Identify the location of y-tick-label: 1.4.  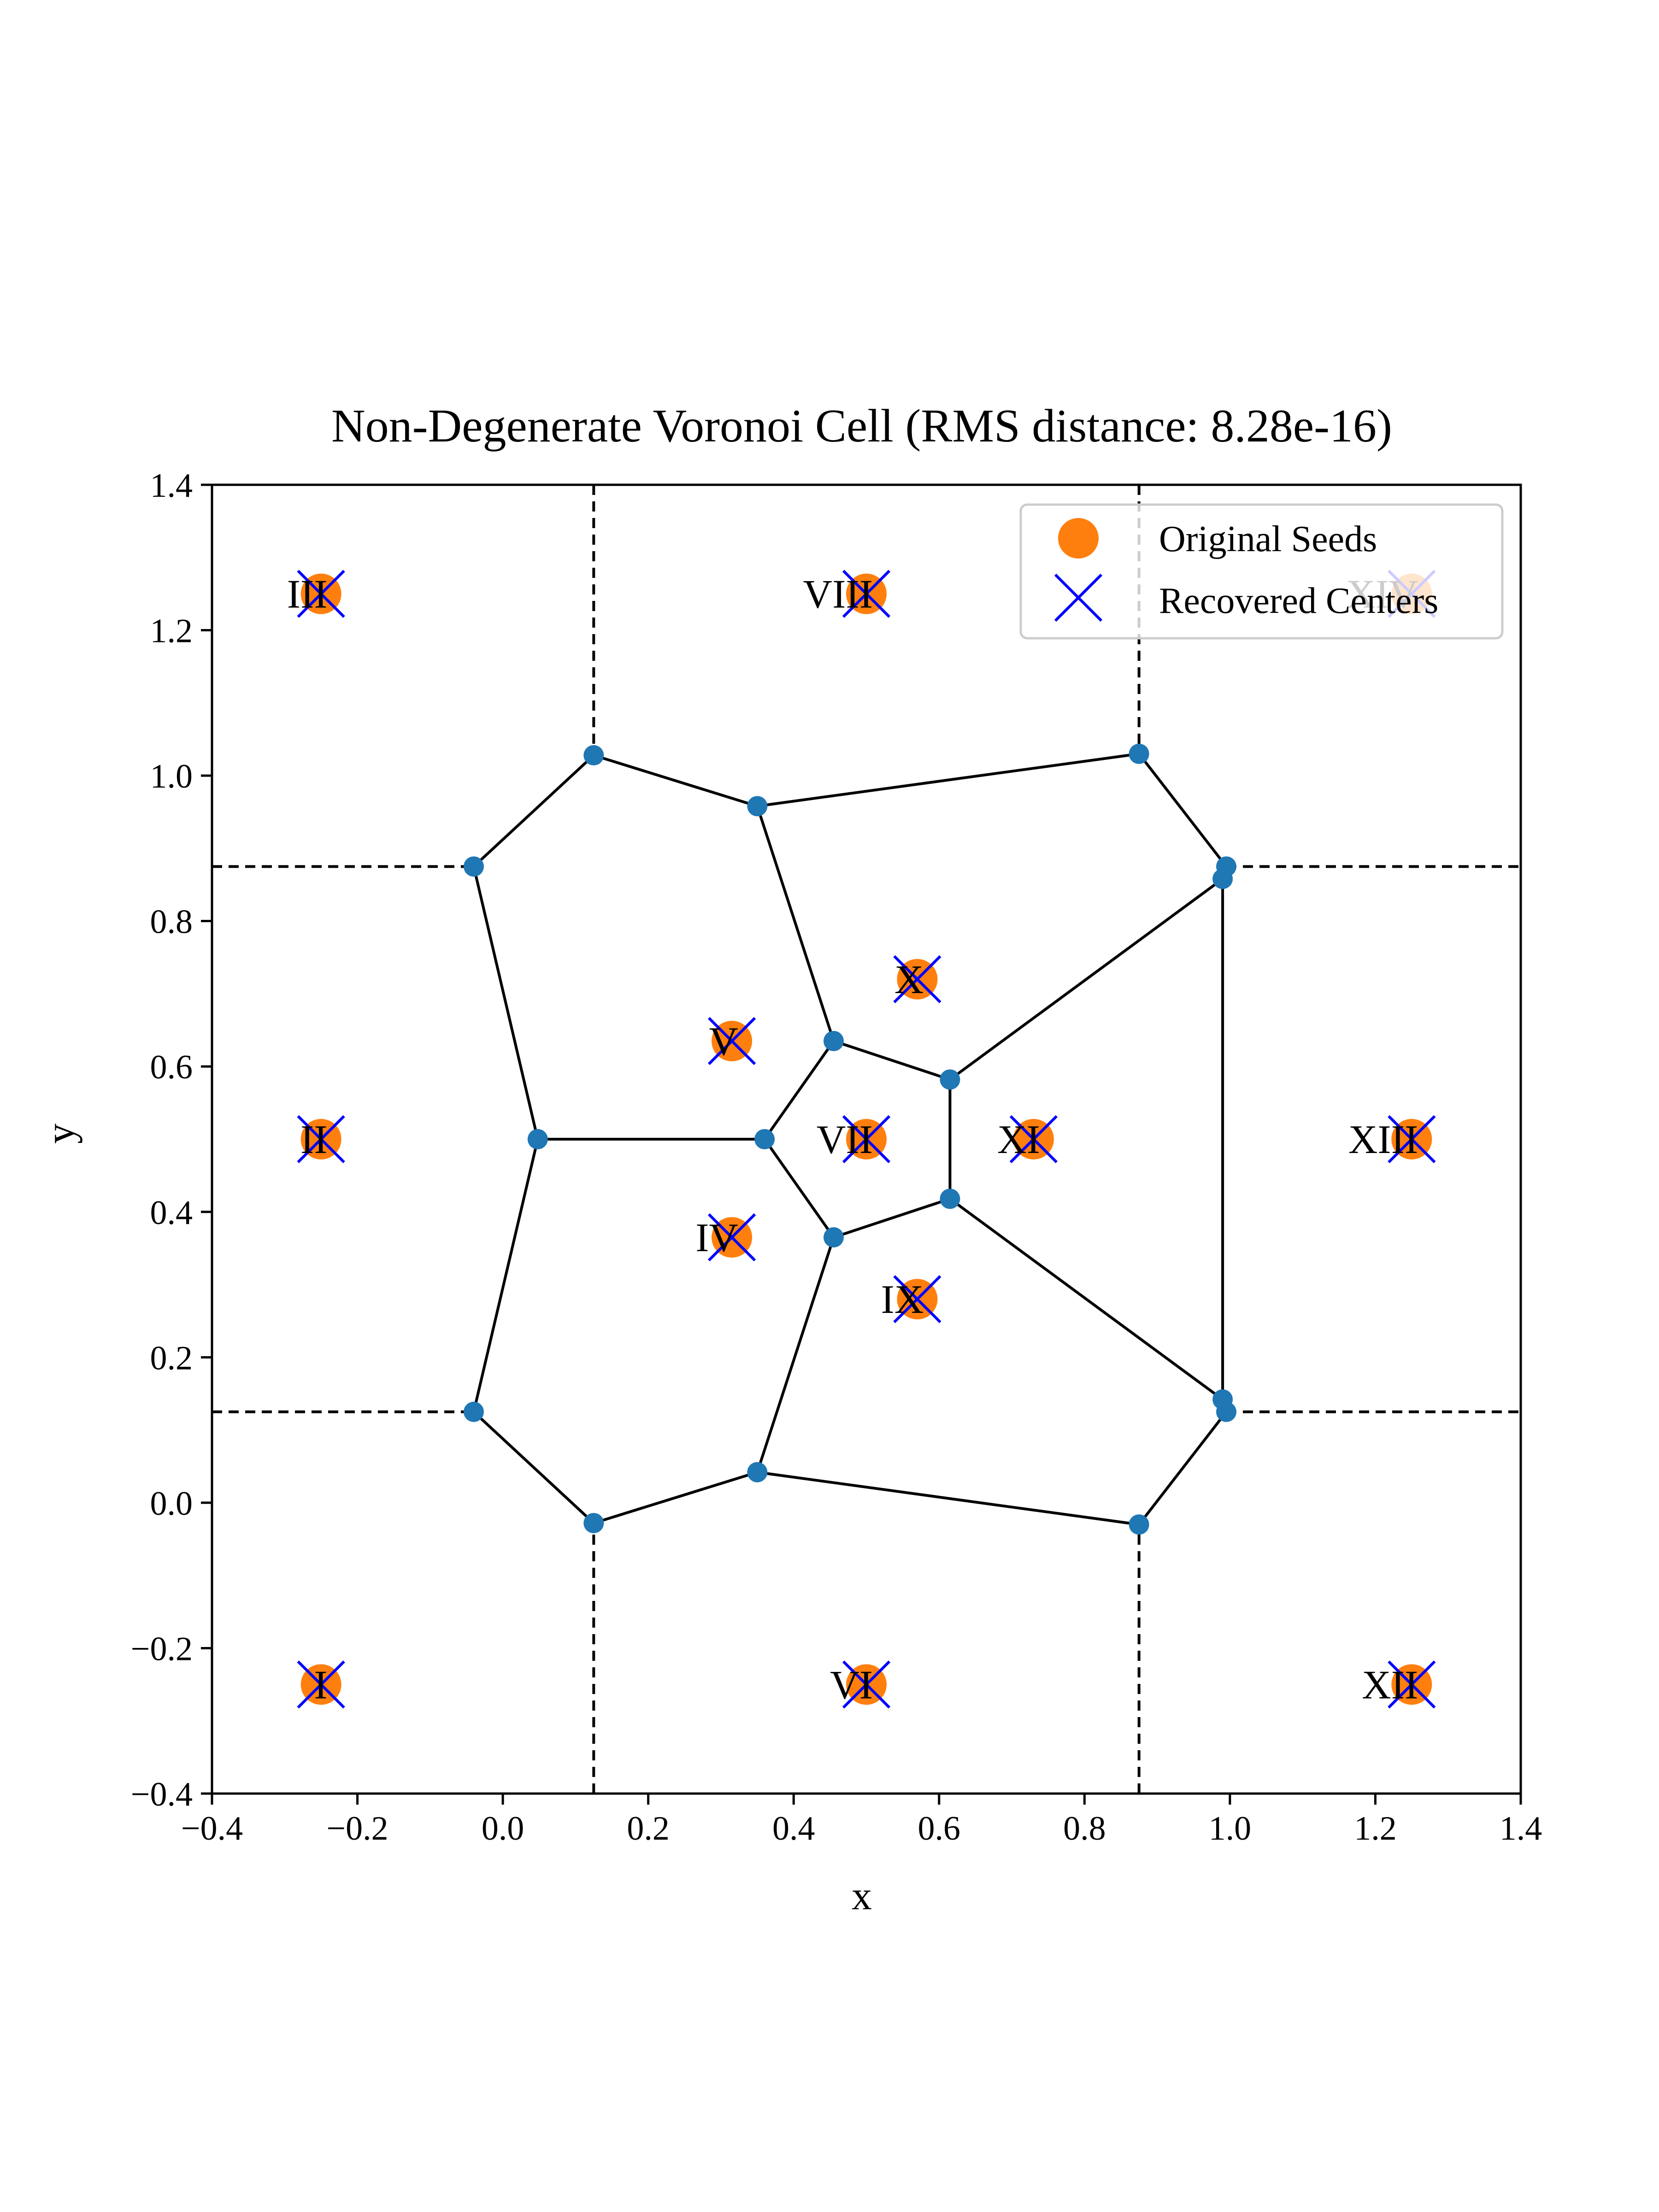
(171, 486).